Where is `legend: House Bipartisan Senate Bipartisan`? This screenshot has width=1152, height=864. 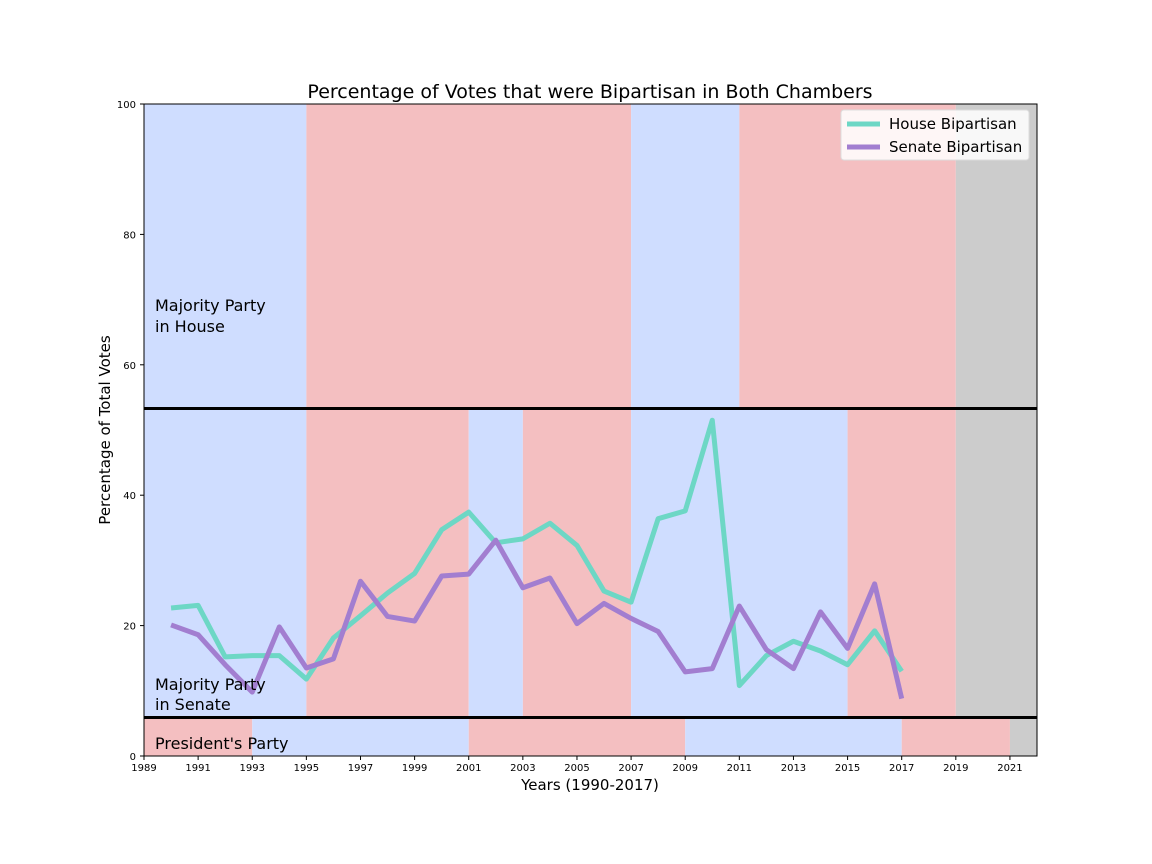 legend: House Bipartisan Senate Bipartisan is located at coordinates (935, 135).